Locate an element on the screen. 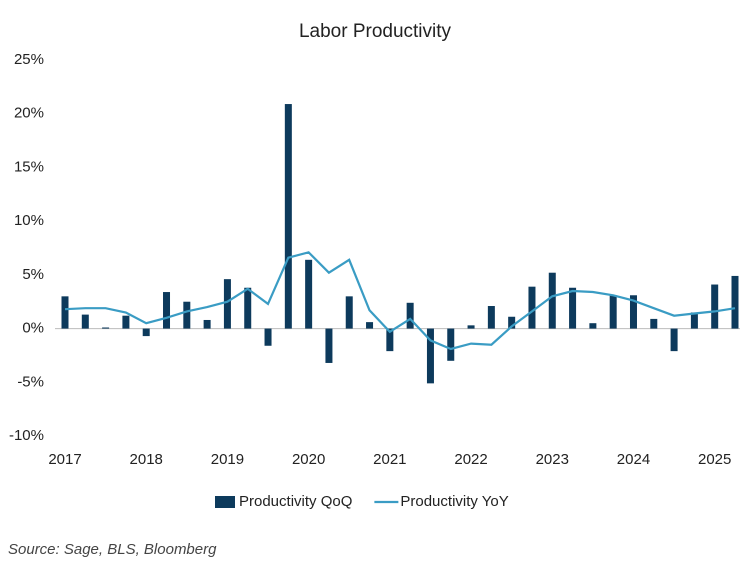  x-tick-label: 2017 is located at coordinates (64, 459).